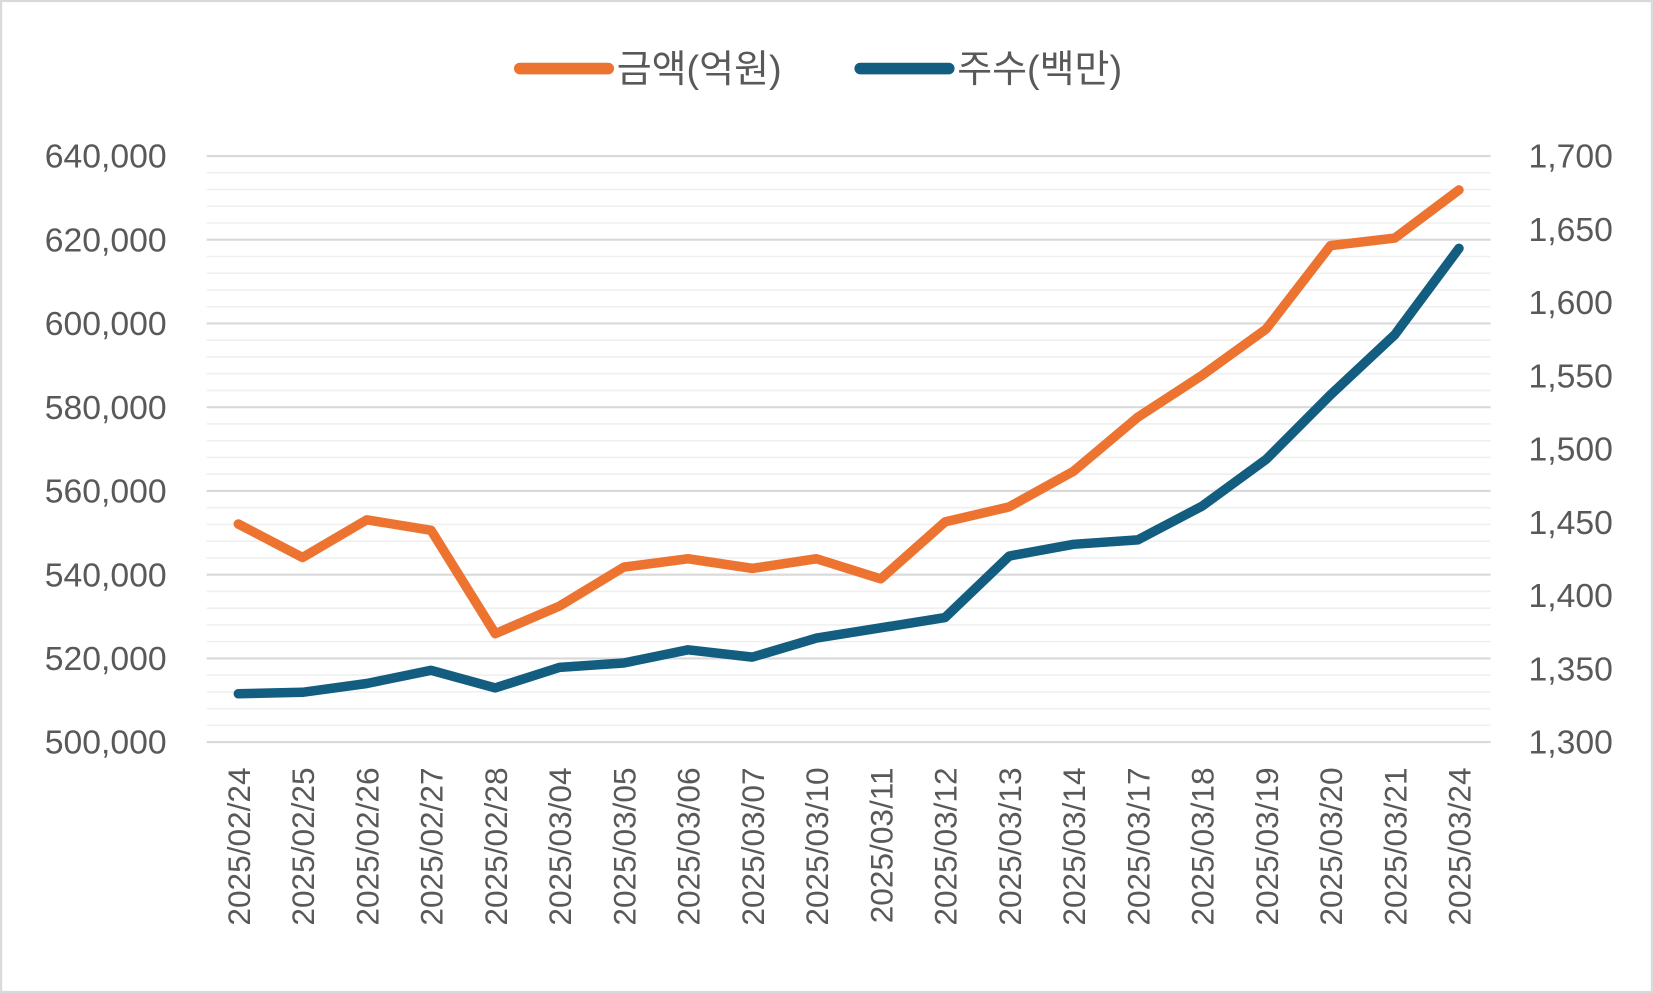 This screenshot has width=1653, height=993. Describe the element at coordinates (496, 846) in the screenshot. I see `x-tick-label: 2025/02/28` at that location.